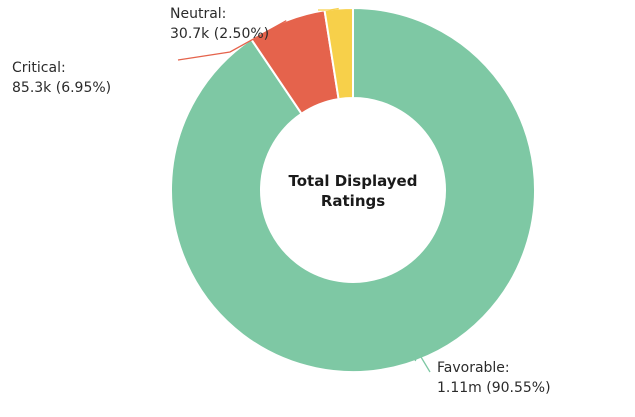 Image resolution: width=635 pixels, height=417 pixels. Describe the element at coordinates (494, 388) in the screenshot. I see `slice-label-favorable-value: 1.11m (90.55%)` at that location.